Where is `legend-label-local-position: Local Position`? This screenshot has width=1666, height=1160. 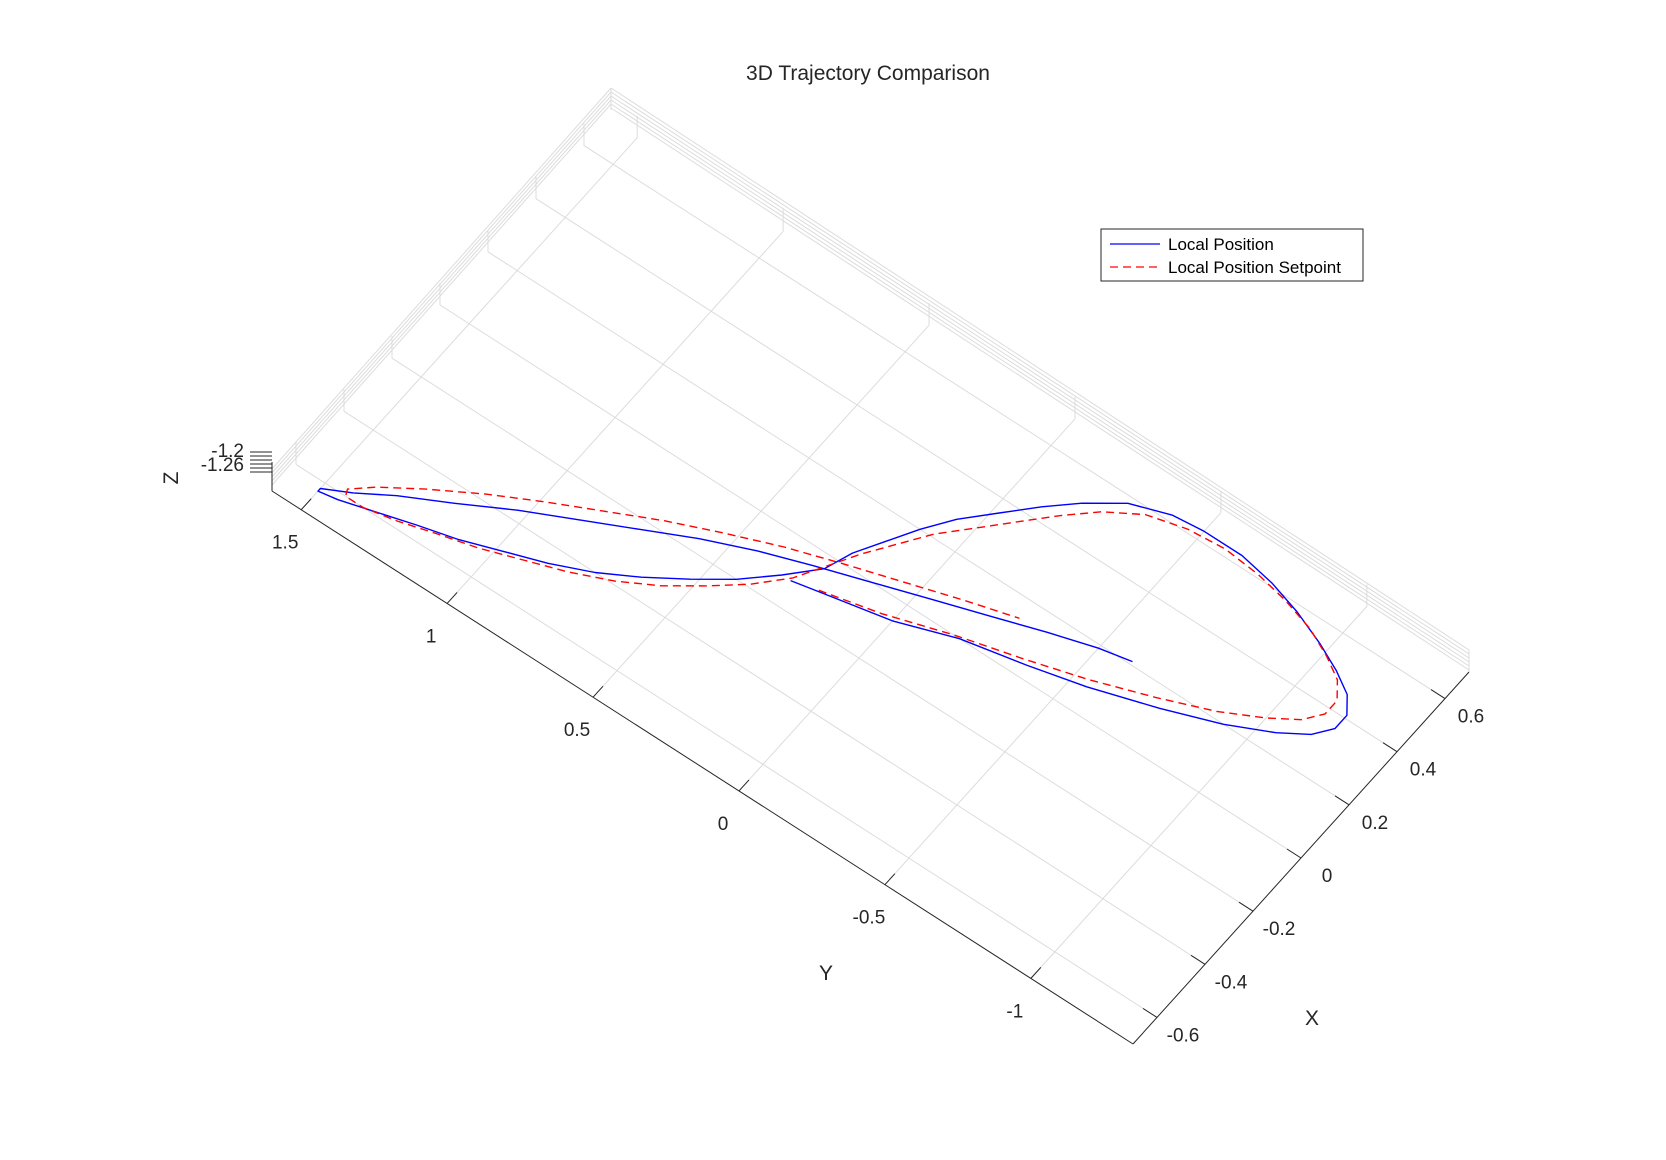 legend-label-local-position: Local Position is located at coordinates (1221, 244).